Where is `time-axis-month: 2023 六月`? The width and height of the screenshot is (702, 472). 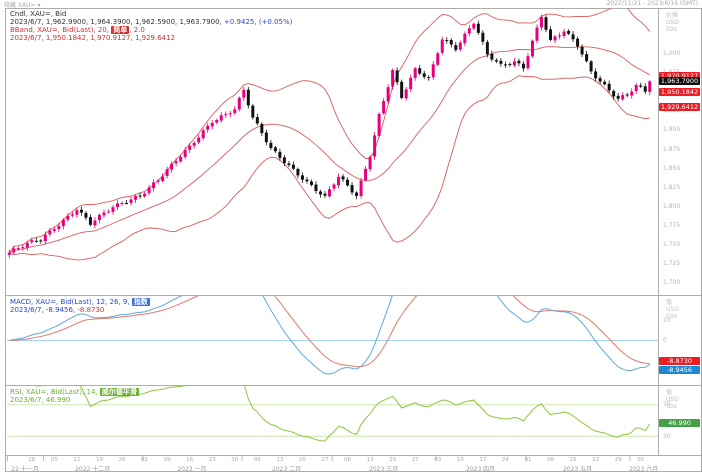 time-axis-month: 2023 六月 is located at coordinates (644, 469).